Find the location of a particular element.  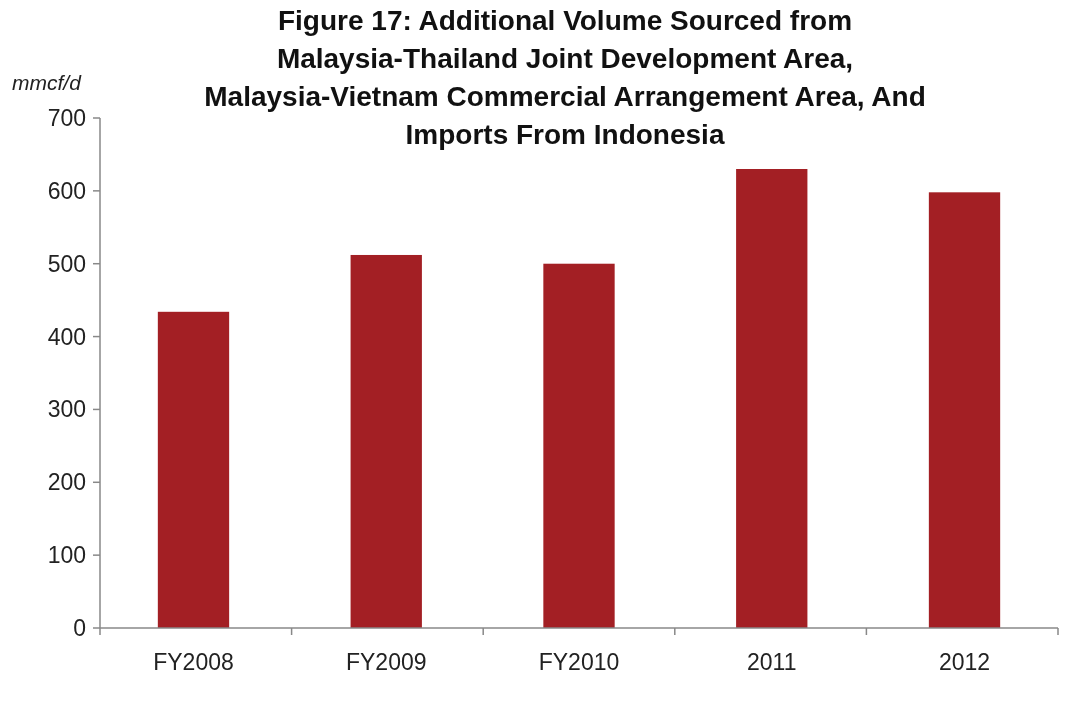

y-tick-label: 700 is located at coordinates (66, 118).